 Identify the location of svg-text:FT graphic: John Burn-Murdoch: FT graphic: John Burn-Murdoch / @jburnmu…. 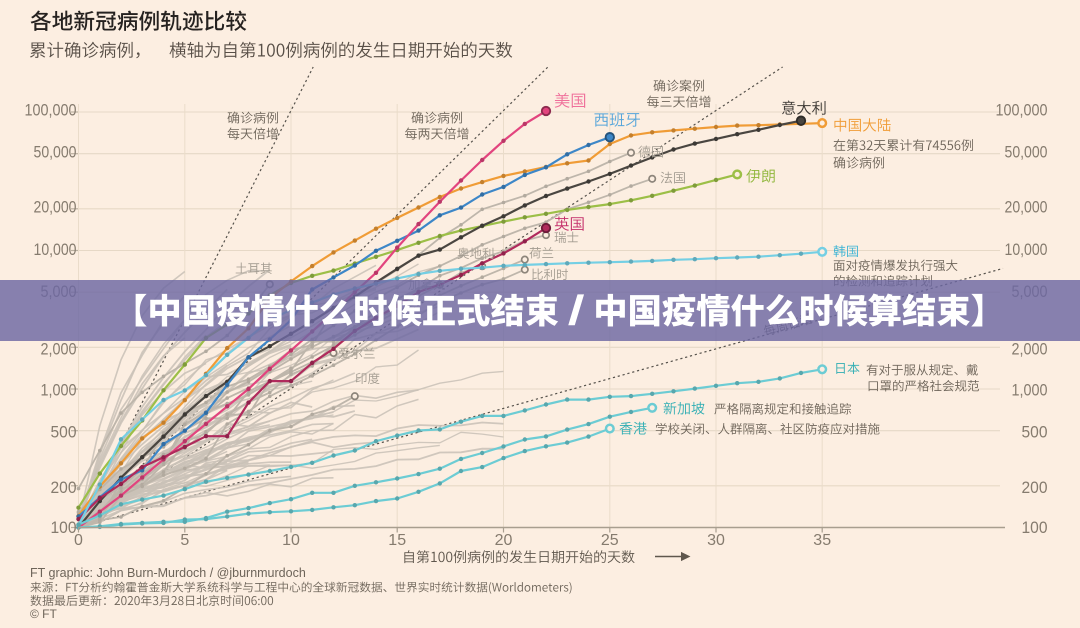
(168, 573).